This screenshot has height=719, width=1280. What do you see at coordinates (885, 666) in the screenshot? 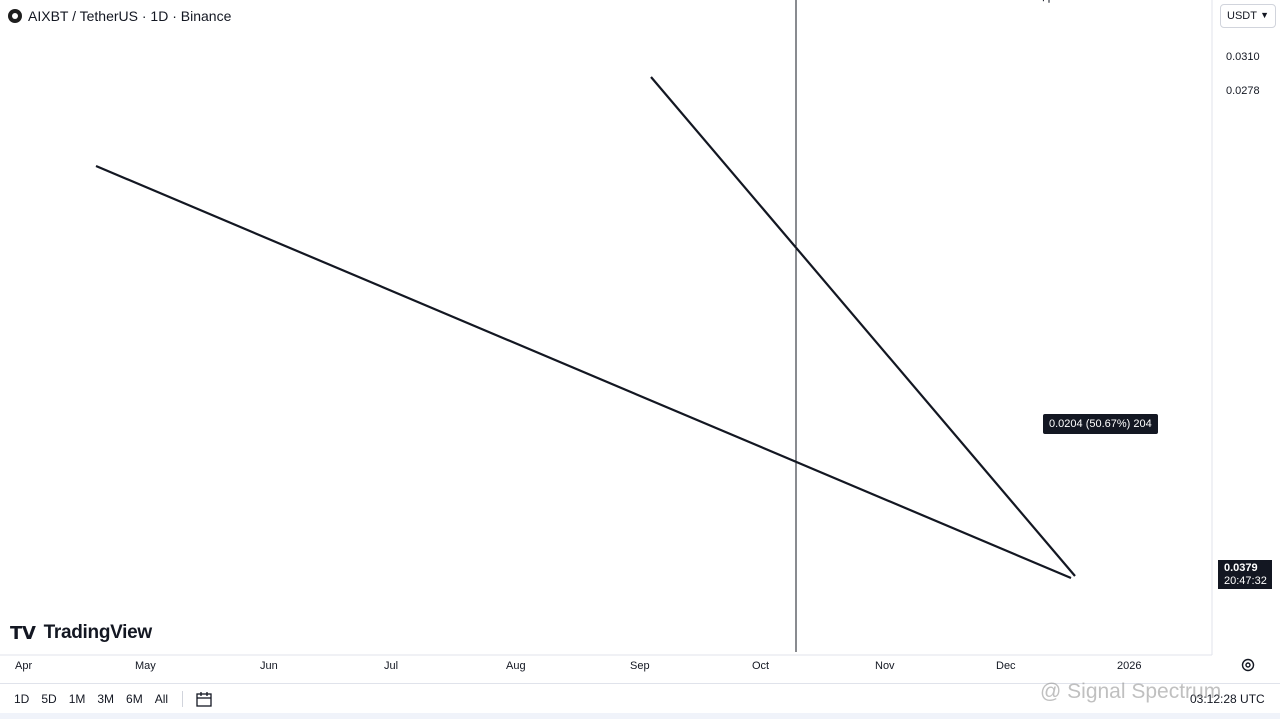
I see `x-tick-label: Nov` at bounding box center [885, 666].